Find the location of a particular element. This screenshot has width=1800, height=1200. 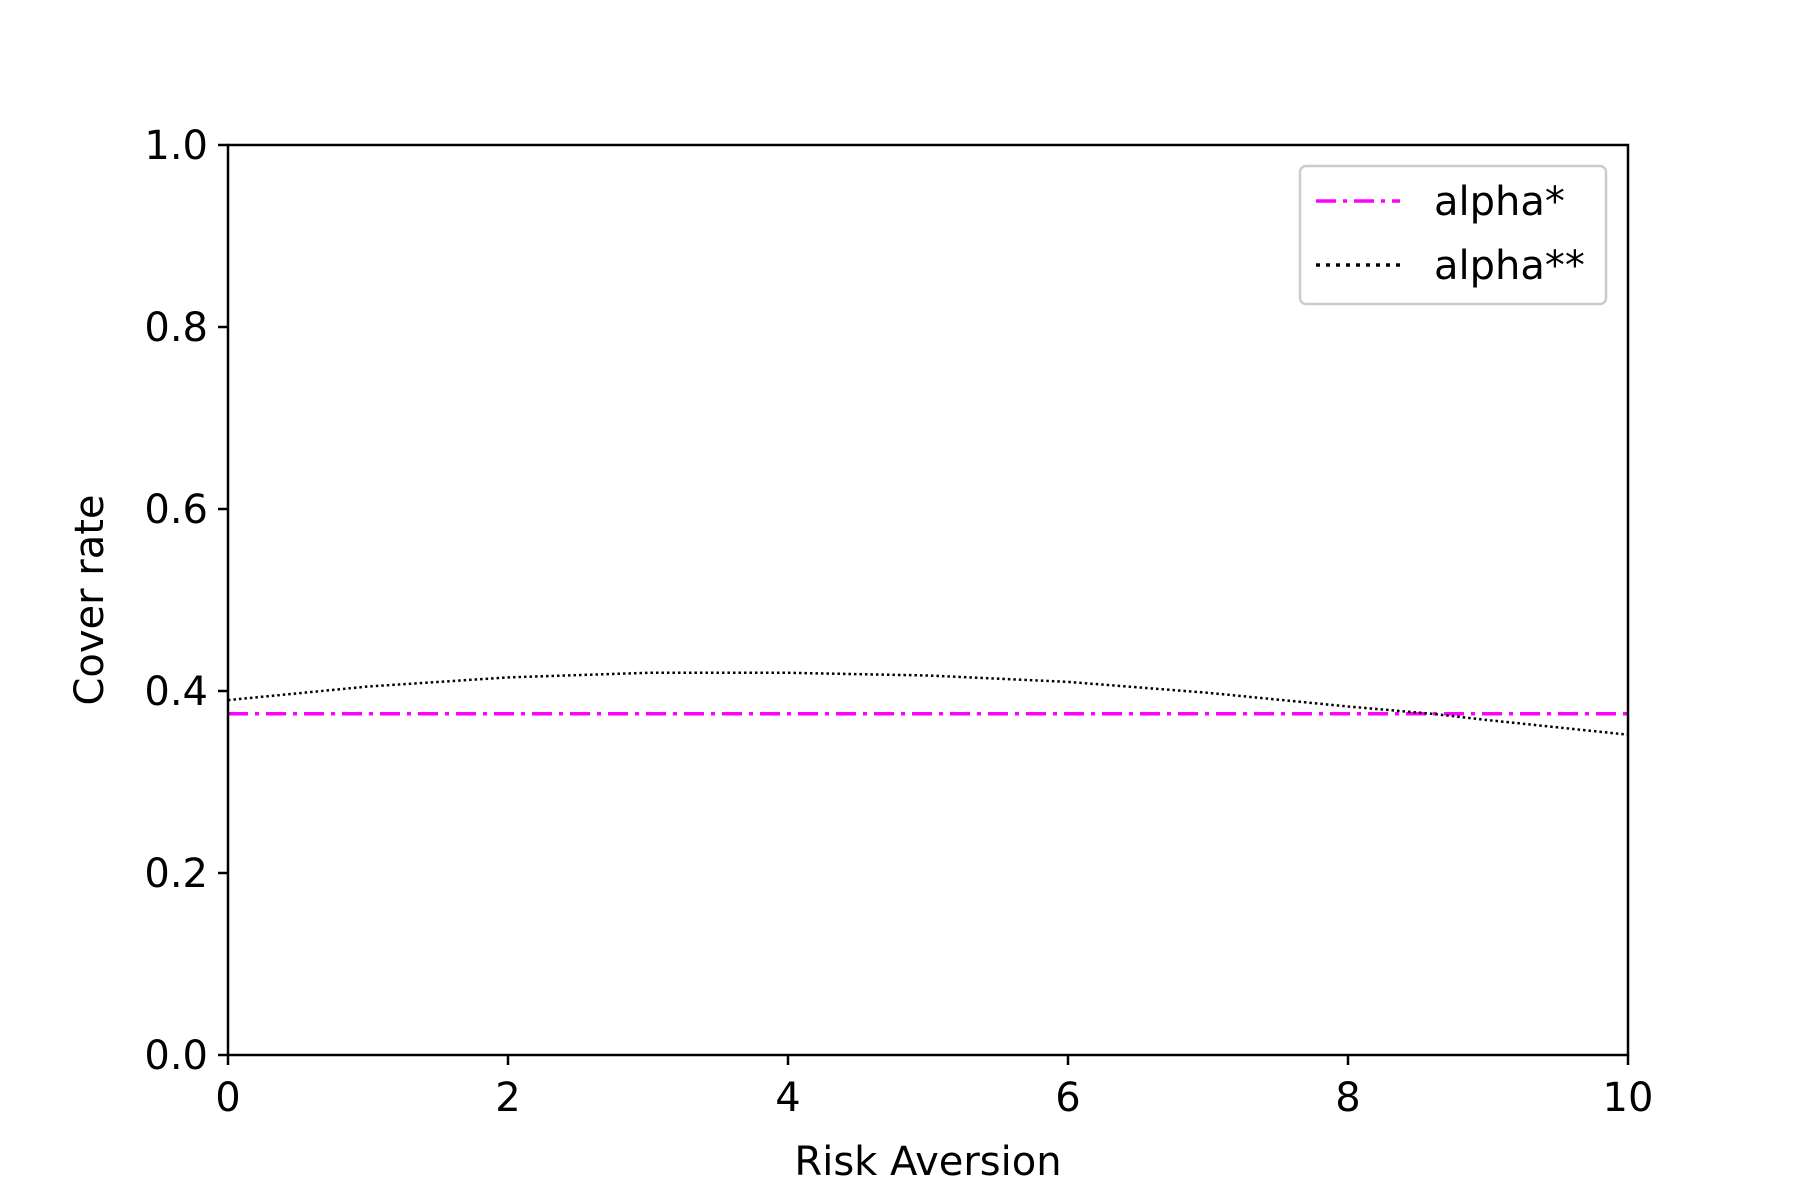

legend-label-1: alpha* is located at coordinates (1499, 202).